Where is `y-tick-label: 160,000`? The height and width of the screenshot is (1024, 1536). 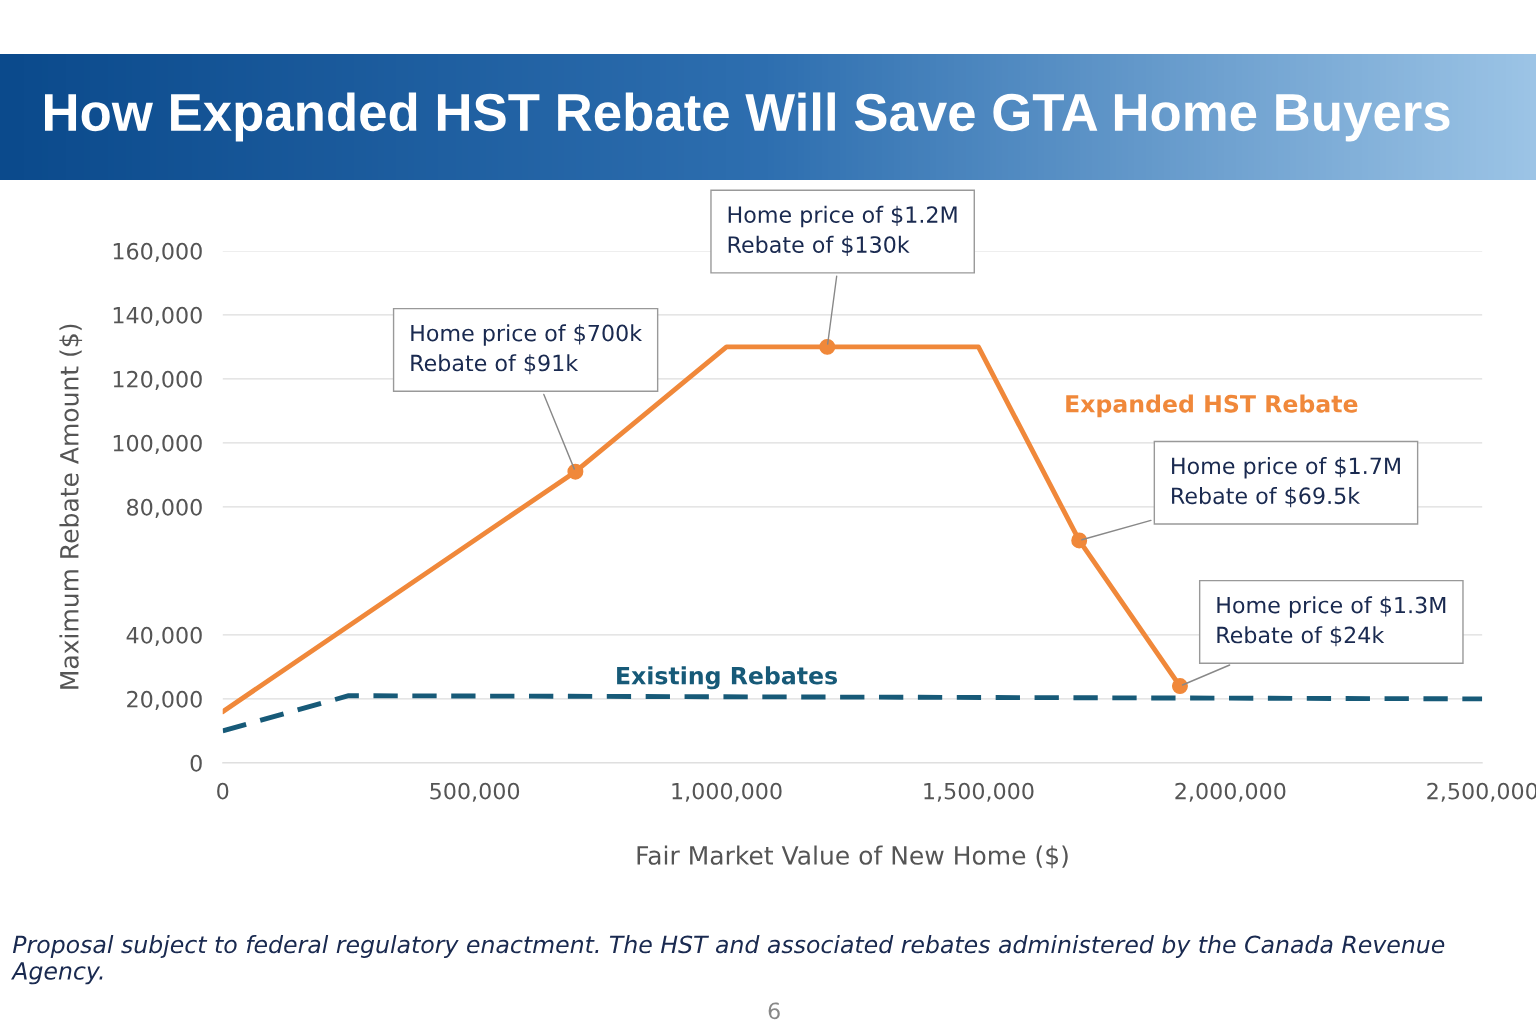
y-tick-label: 160,000 is located at coordinates (157, 252).